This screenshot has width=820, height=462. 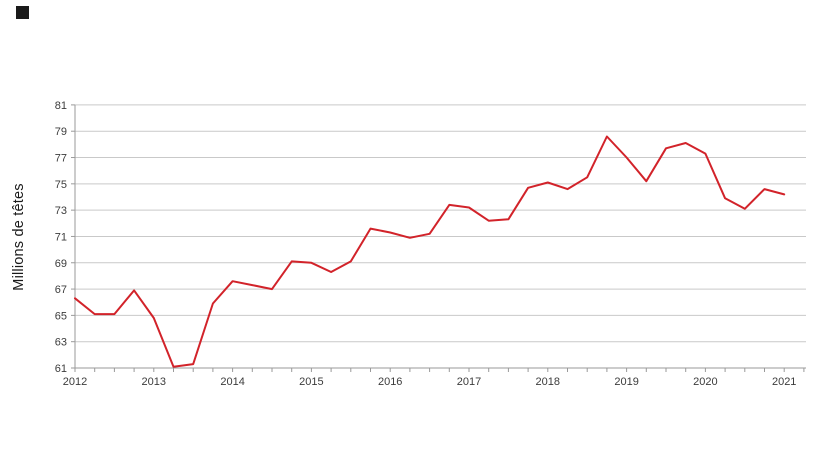 What do you see at coordinates (61, 106) in the screenshot?
I see `y-tick-label: 81` at bounding box center [61, 106].